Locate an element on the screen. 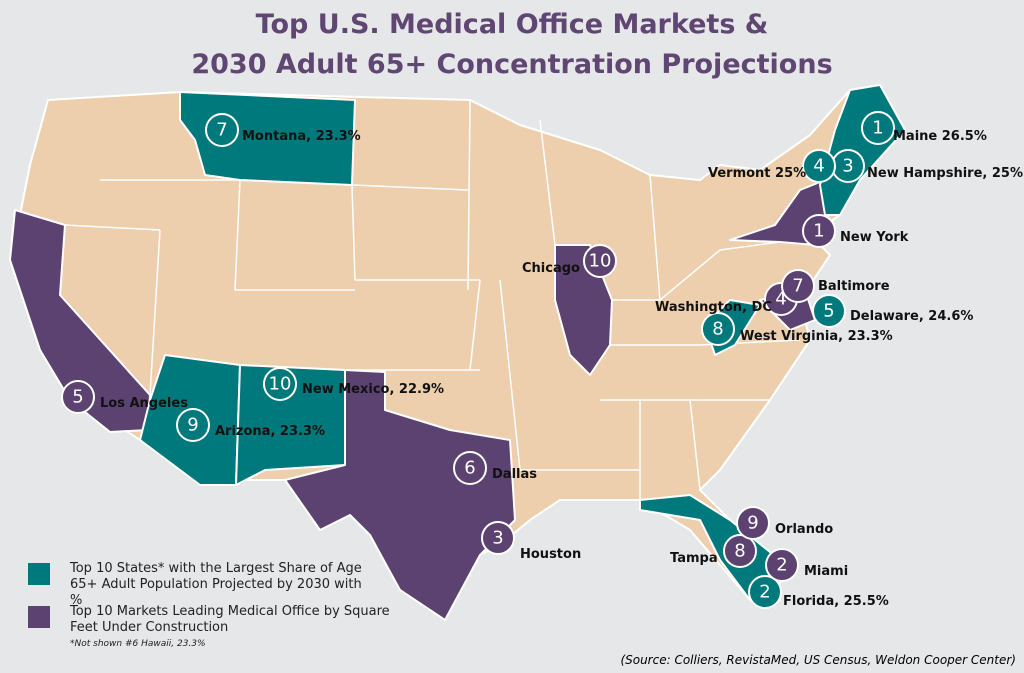 The height and width of the screenshot is (673, 1024). market-label: Baltimore is located at coordinates (854, 286).